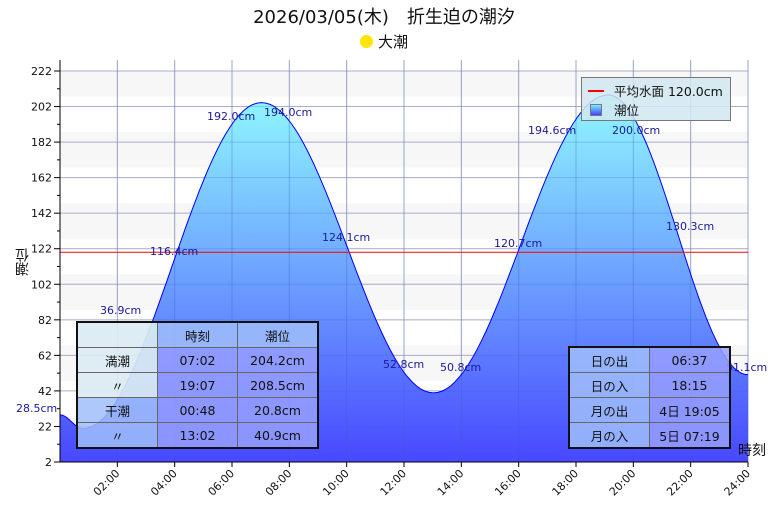 The height and width of the screenshot is (512, 768). I want to click on legend-item-mean-level: 平均水面 120.0cm, so click(655, 90).